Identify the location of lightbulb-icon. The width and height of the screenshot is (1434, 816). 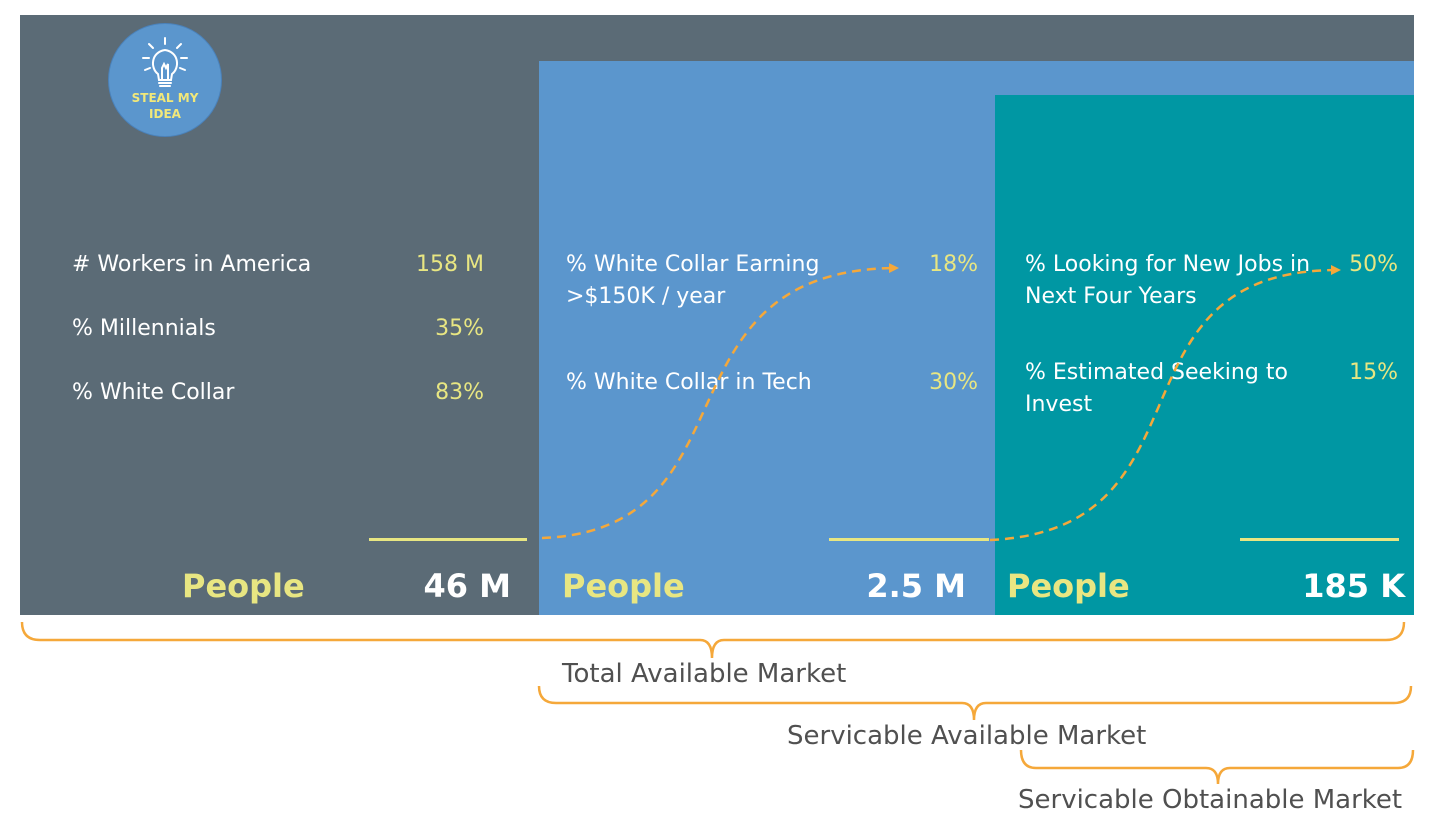
(165, 62).